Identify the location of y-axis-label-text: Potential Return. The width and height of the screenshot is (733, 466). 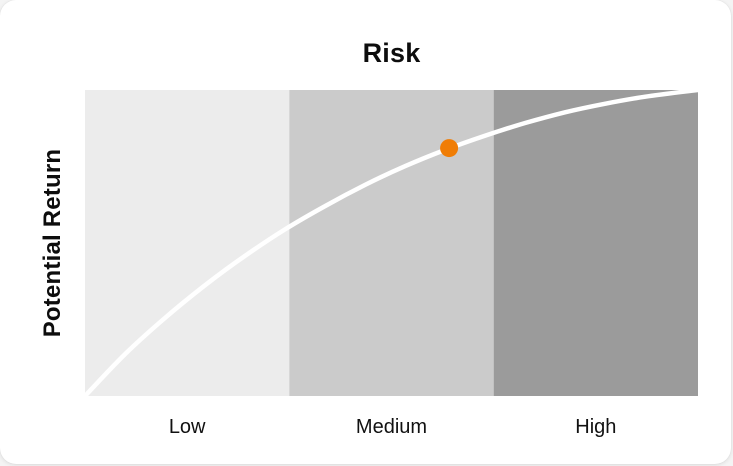
(52, 243).